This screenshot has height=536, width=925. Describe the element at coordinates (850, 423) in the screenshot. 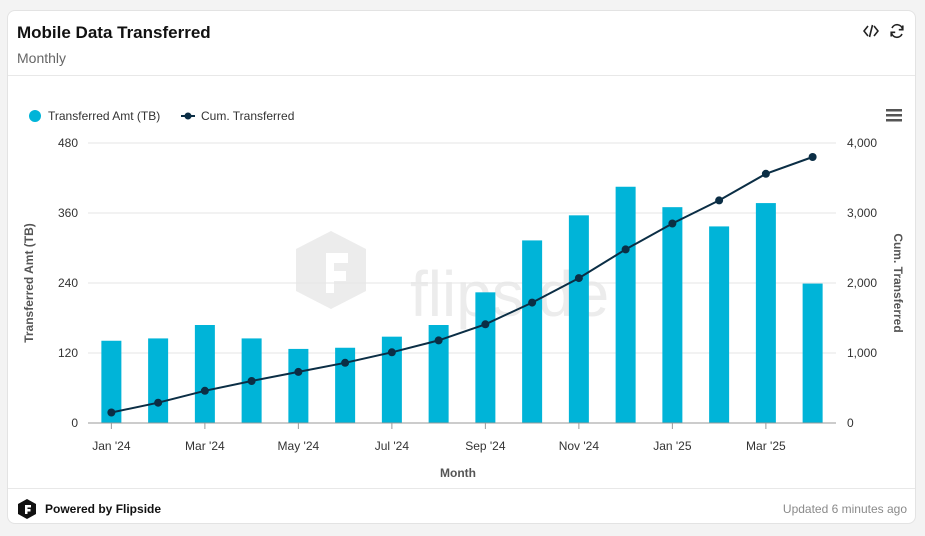

I see `right-tick-label: 0` at that location.